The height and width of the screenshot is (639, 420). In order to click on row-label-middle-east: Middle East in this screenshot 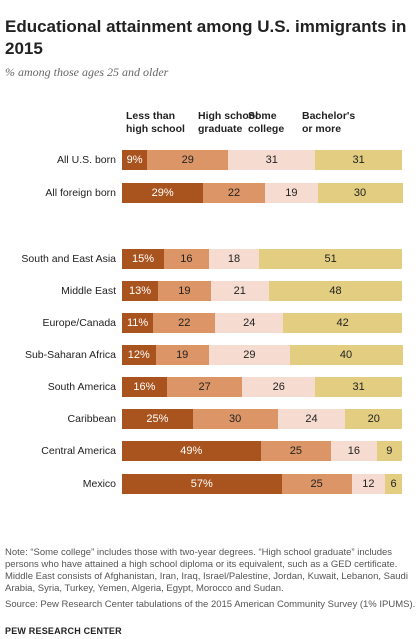, I will do `click(88, 291)`.